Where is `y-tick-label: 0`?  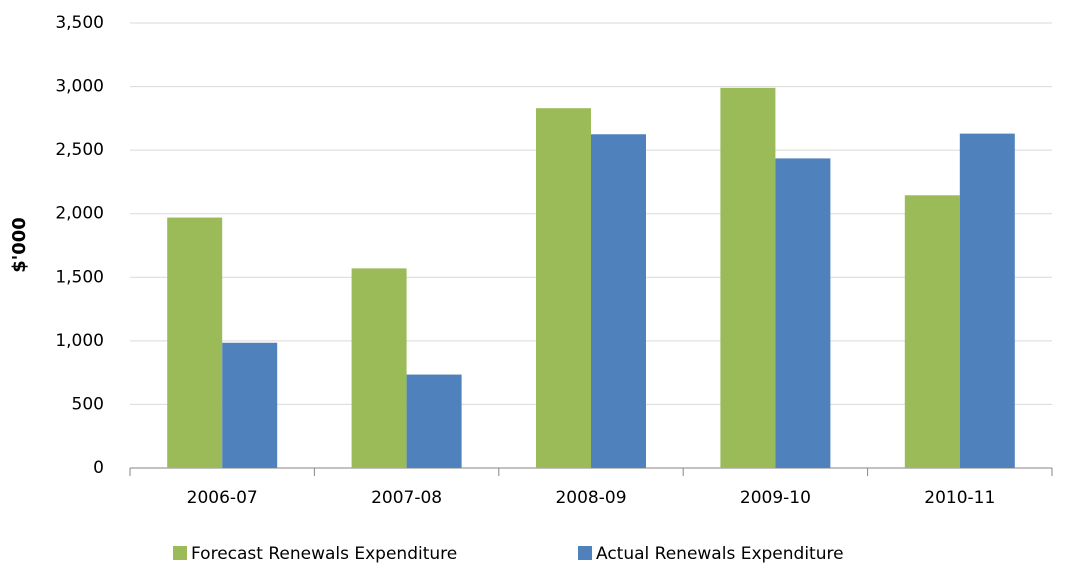
y-tick-label: 0 is located at coordinates (98, 468).